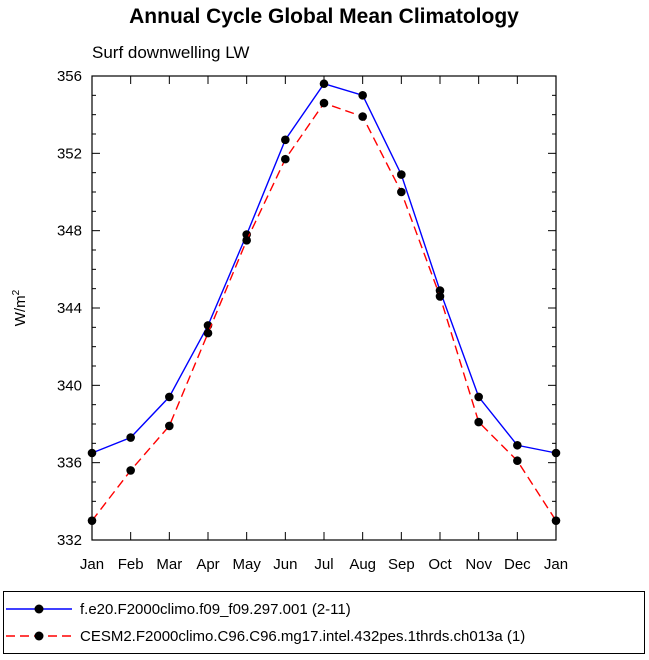  I want to click on x-tick-label: Oct, so click(440, 564).